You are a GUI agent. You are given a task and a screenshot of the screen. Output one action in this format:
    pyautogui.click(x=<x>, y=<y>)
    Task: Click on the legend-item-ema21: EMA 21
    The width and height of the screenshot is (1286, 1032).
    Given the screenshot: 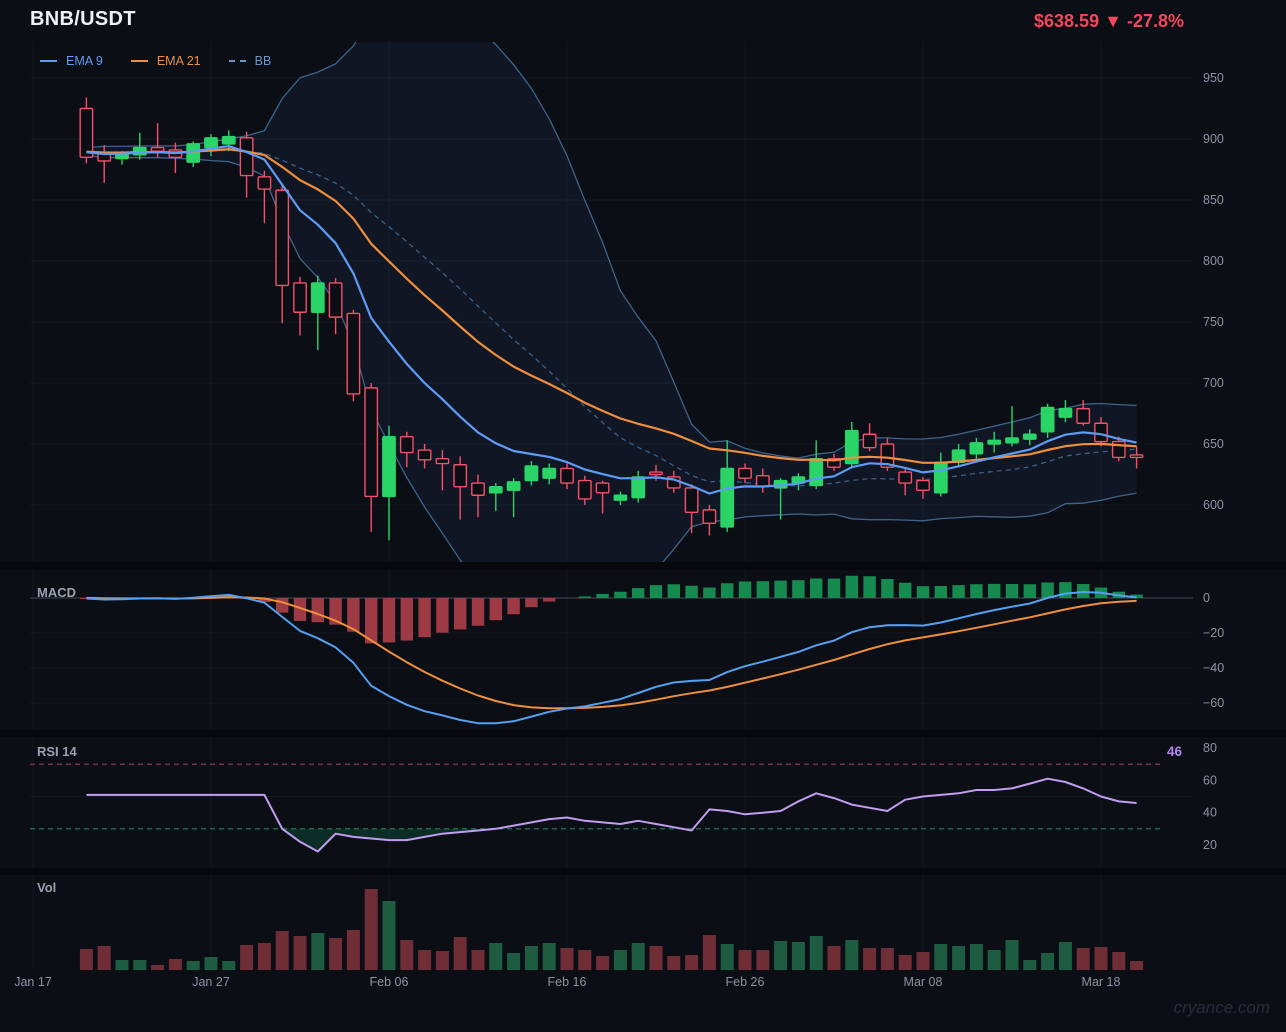 What is the action you would take?
    pyautogui.click(x=165, y=61)
    